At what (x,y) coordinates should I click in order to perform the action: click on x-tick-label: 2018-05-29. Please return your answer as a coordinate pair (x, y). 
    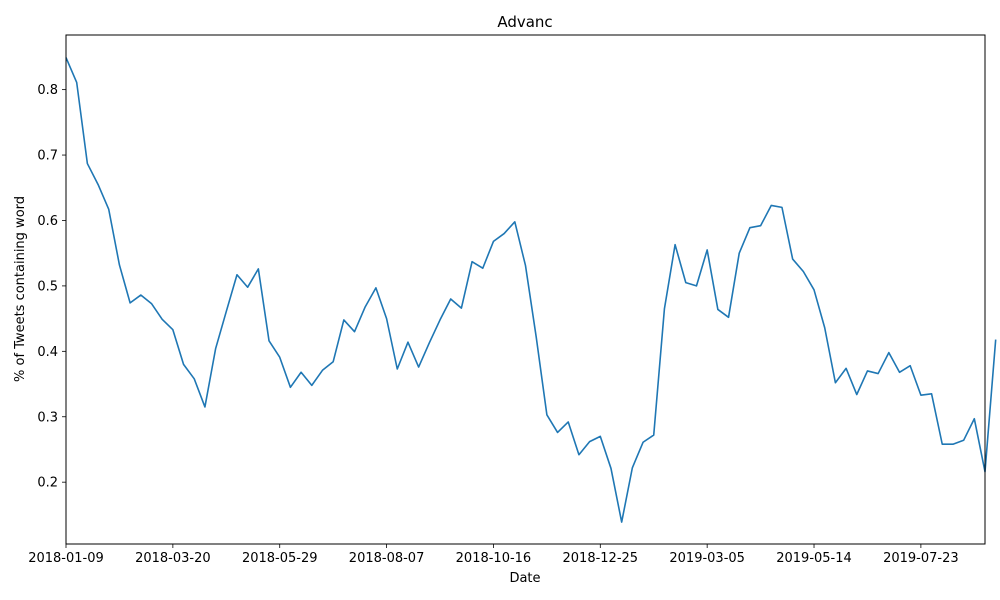
    Looking at the image, I should click on (280, 558).